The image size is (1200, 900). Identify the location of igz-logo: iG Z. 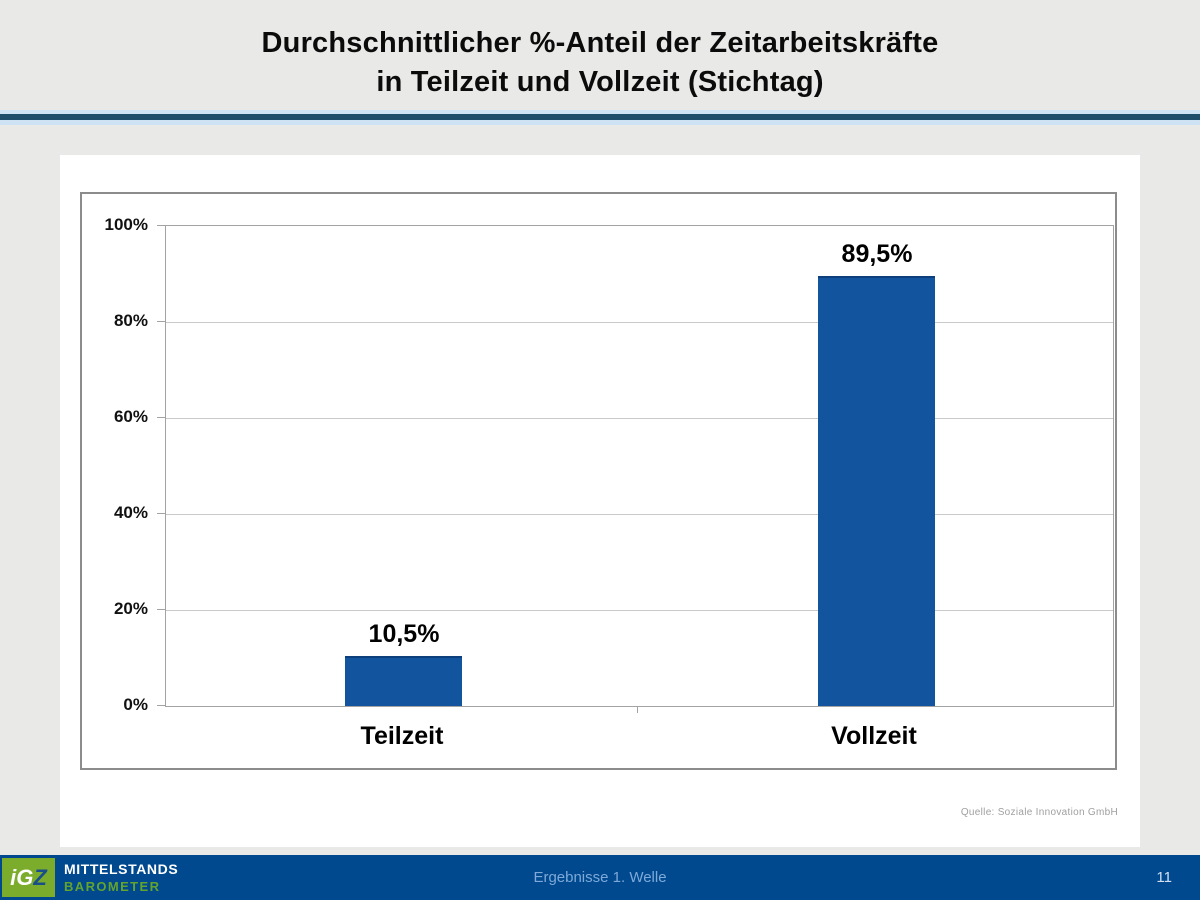
(28, 877).